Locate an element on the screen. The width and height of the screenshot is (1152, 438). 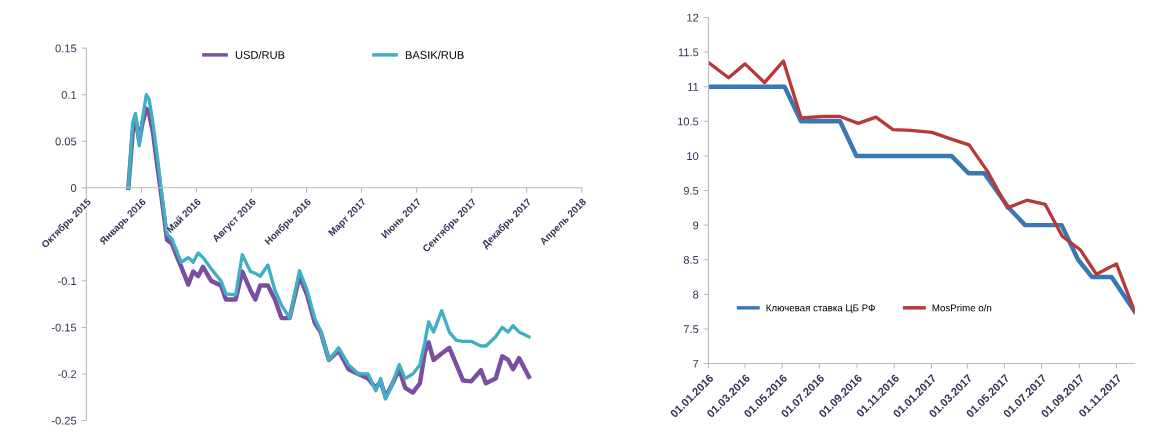
y-tick-label: 0.15 is located at coordinates (66, 48).